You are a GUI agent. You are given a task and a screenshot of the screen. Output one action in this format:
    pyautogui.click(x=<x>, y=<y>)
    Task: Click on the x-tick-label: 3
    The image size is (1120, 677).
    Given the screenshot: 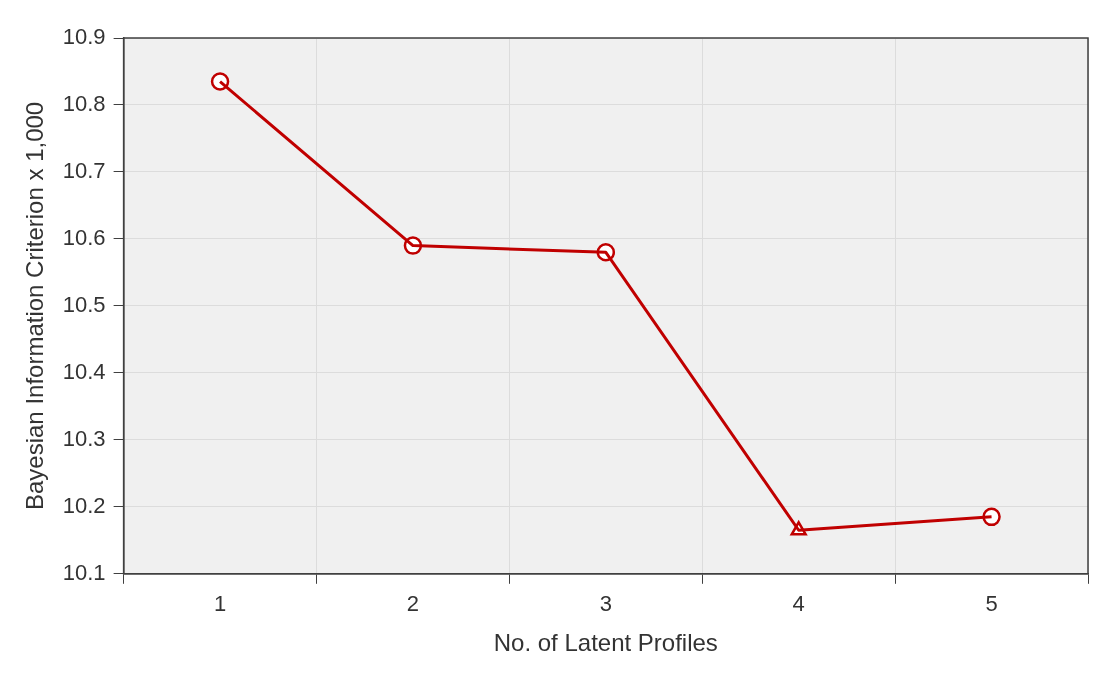 What is the action you would take?
    pyautogui.click(x=605, y=604)
    